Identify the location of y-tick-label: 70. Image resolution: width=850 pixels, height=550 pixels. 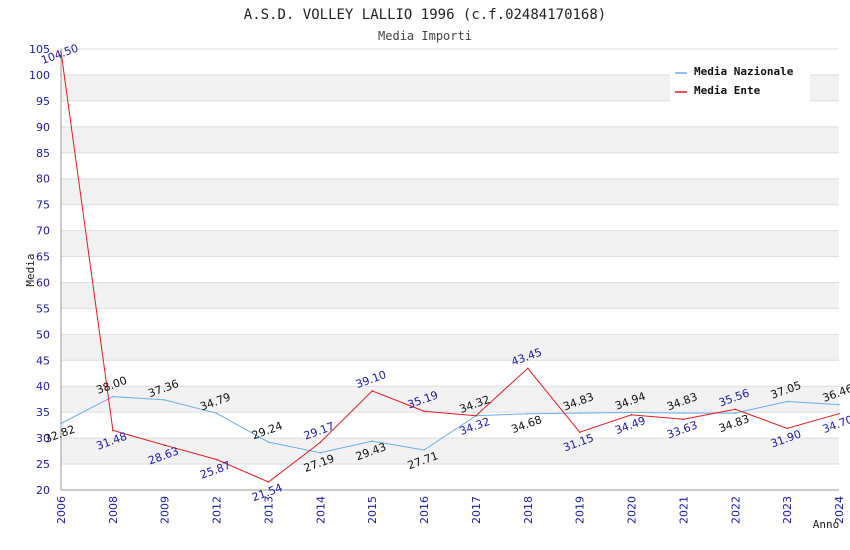
(43, 231).